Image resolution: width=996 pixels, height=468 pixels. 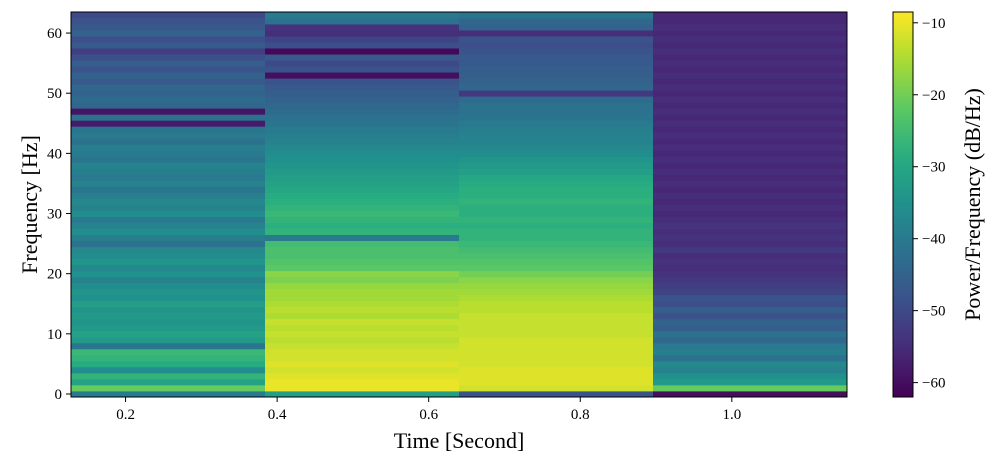 I want to click on x-axis-label: Time [Second], so click(x=459, y=440).